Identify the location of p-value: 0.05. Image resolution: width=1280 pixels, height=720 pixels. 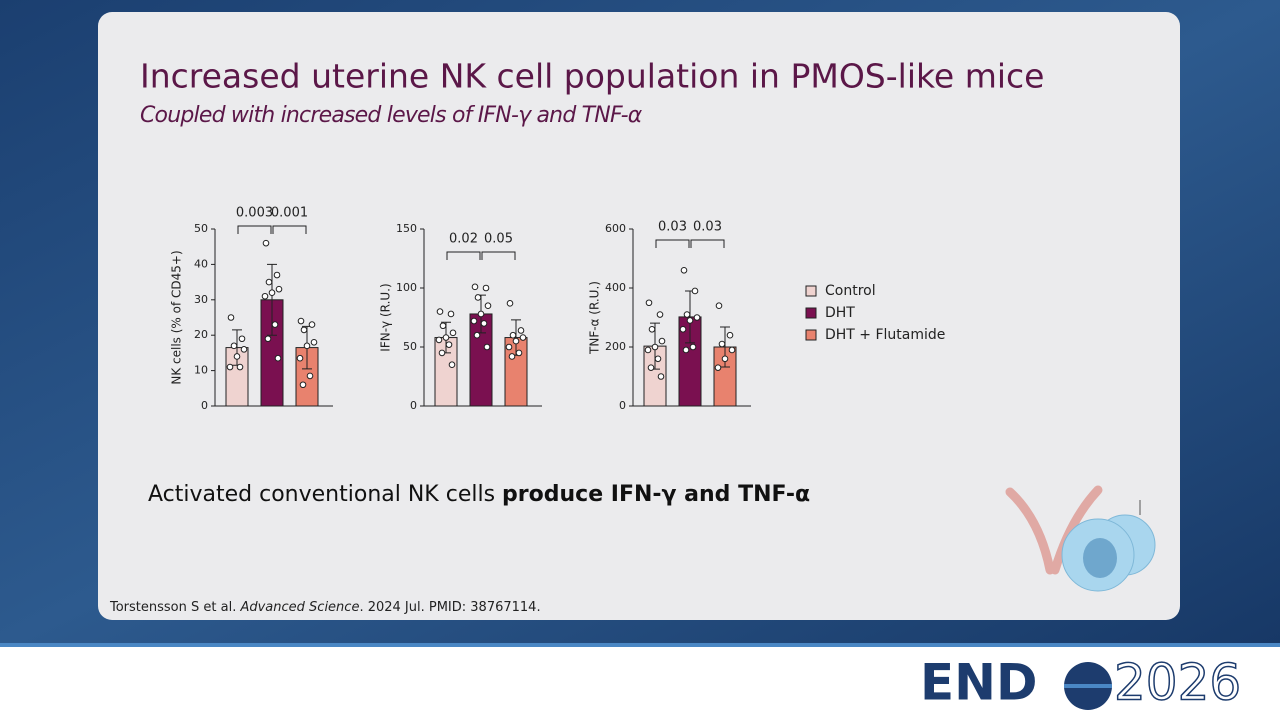
(498, 239).